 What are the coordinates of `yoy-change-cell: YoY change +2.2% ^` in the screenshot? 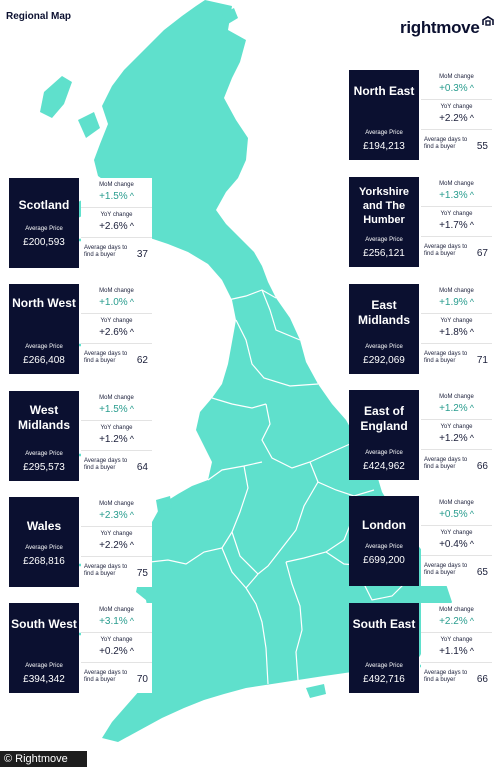 It's located at (456, 115).